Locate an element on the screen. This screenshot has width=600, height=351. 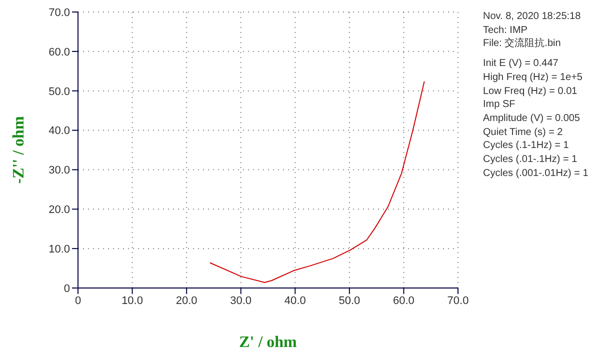
x-tick-label: 20.0 is located at coordinates (187, 300).